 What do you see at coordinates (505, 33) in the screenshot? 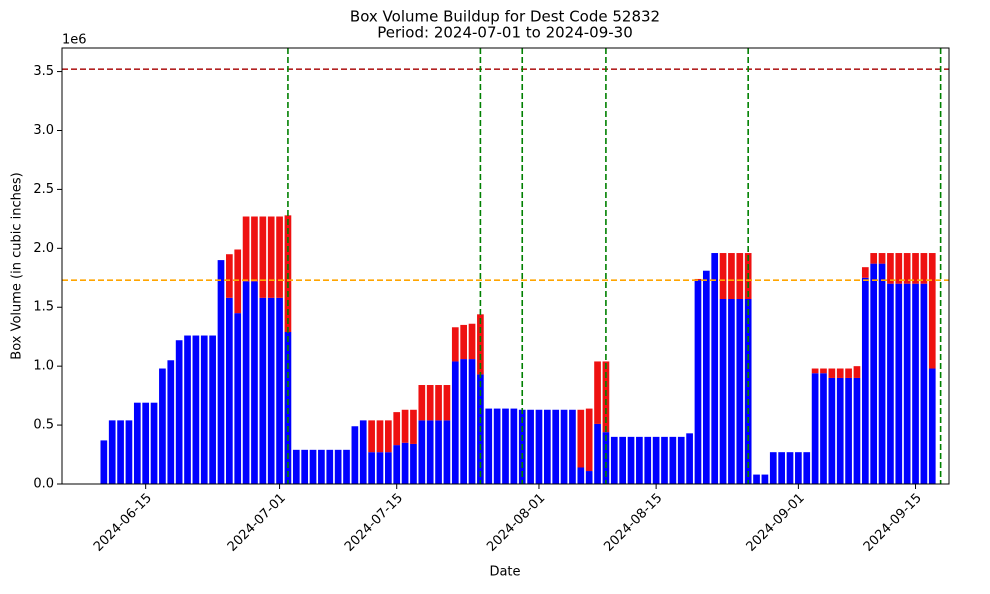
I see `chart-subtitle: Period: 2024-07-01 to 2024-09-30` at bounding box center [505, 33].